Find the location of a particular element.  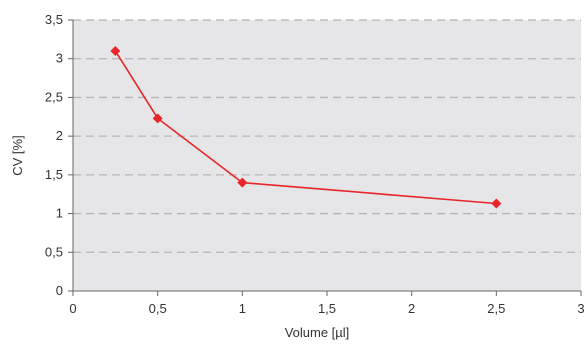

y-tick-label: 1,5 is located at coordinates (54, 174).